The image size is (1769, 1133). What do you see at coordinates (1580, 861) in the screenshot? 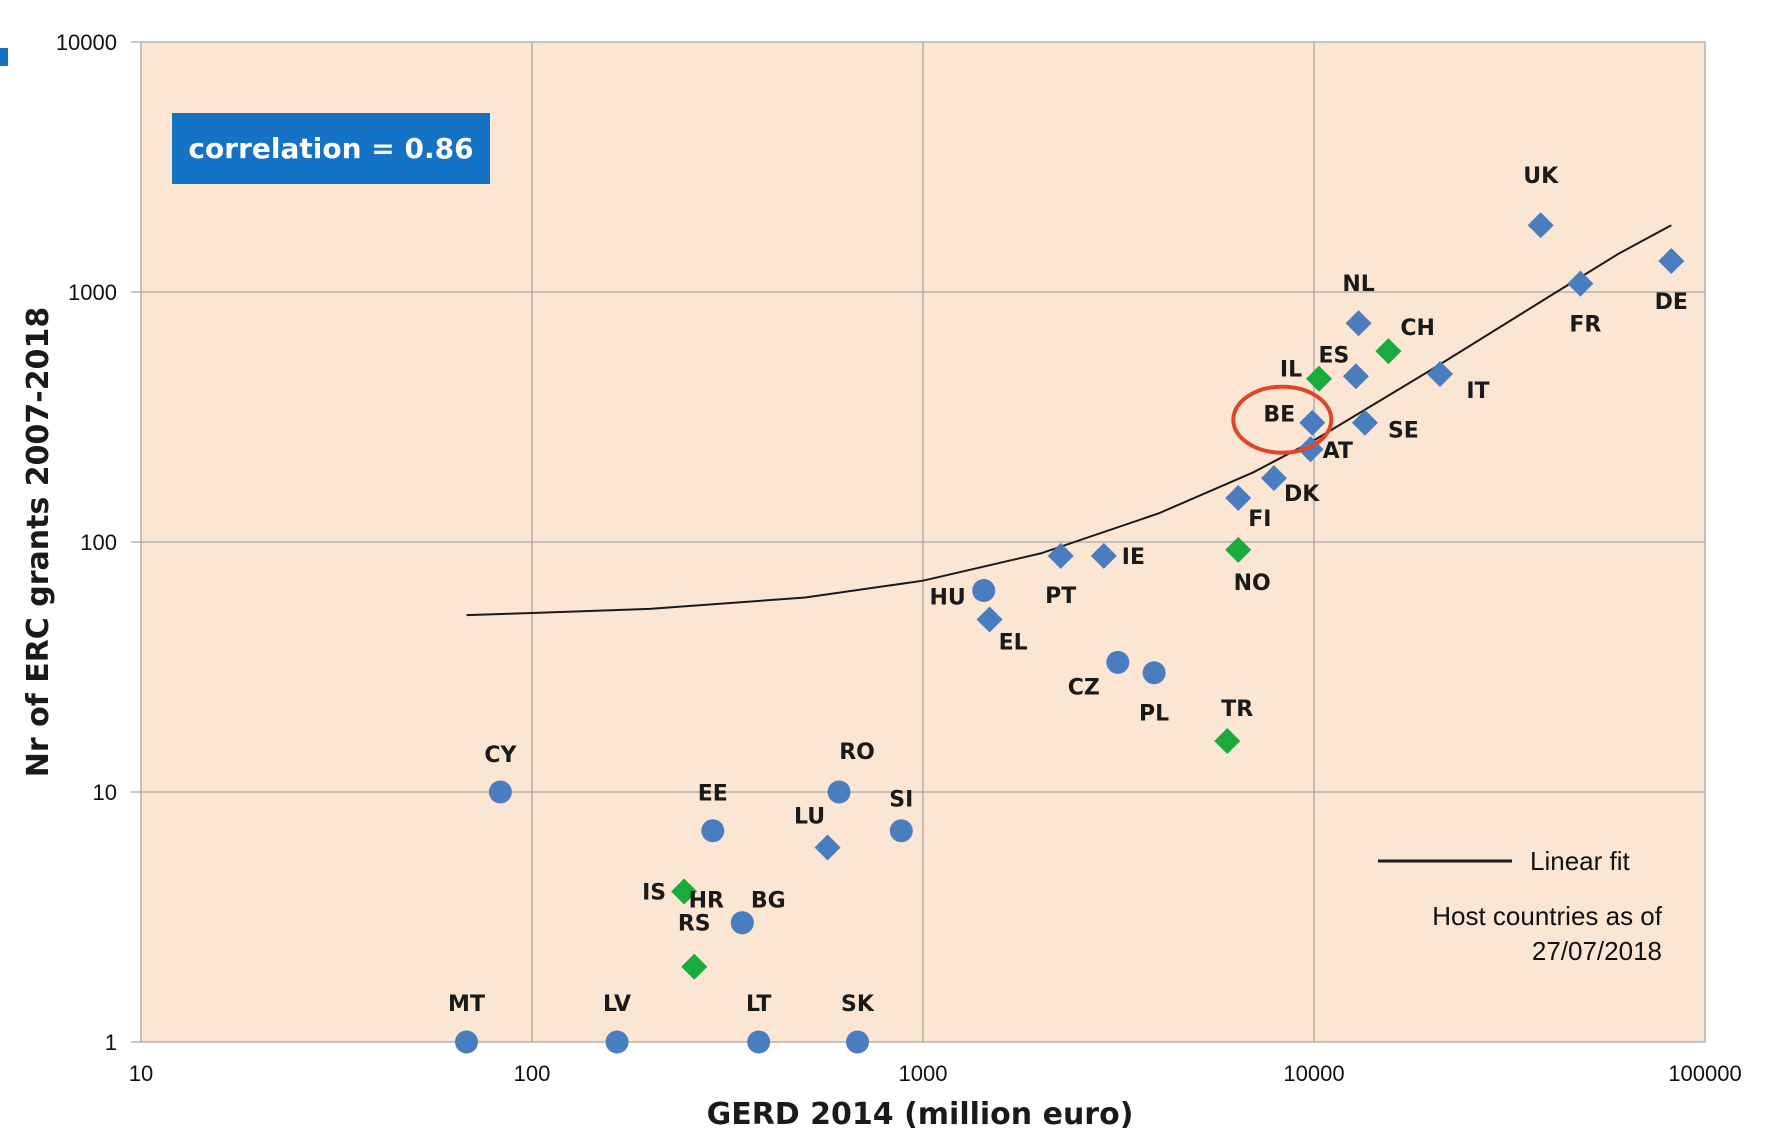
I see `legend-fit-label: Linear fit` at bounding box center [1580, 861].